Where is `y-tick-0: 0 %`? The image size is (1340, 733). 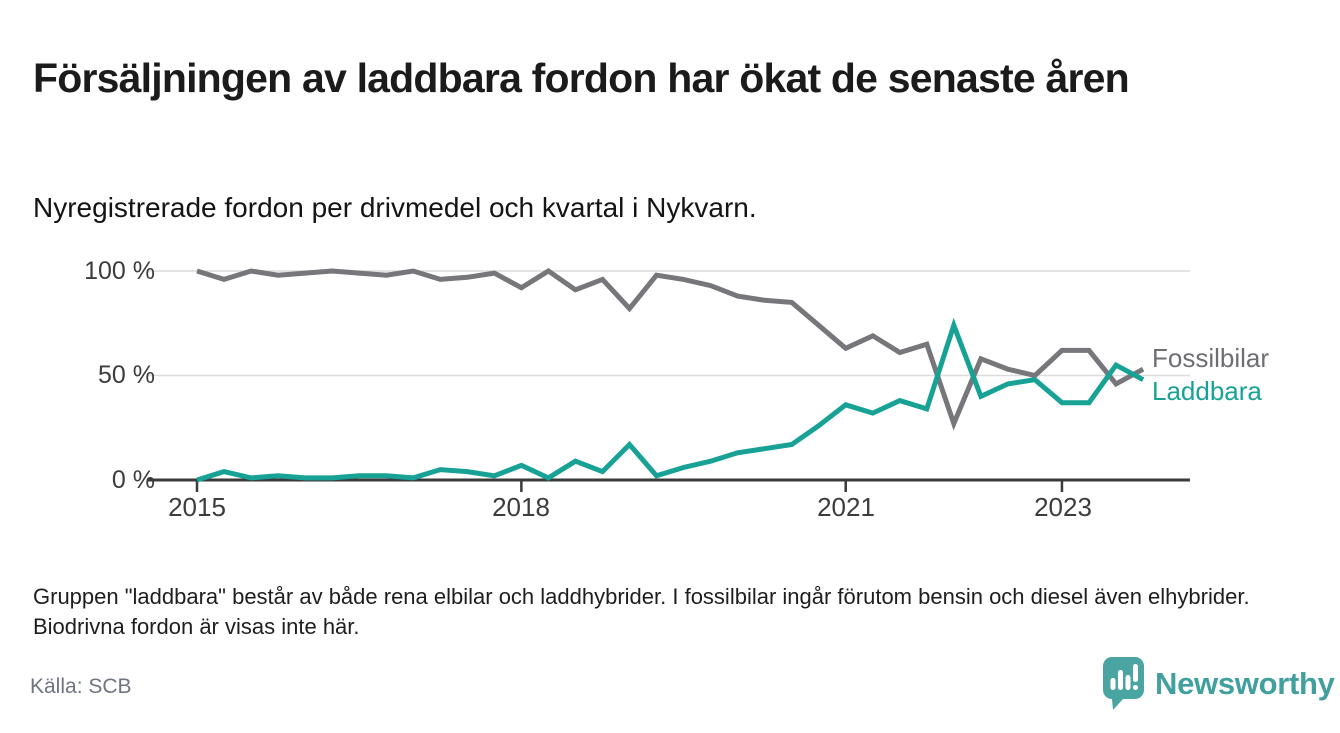 y-tick-0: 0 % is located at coordinates (133, 480).